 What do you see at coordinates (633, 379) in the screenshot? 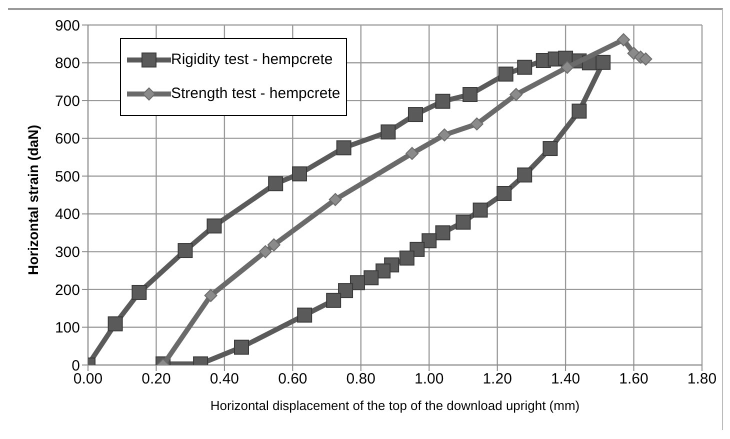
I see `x-tick-label: 1.60` at bounding box center [633, 379].